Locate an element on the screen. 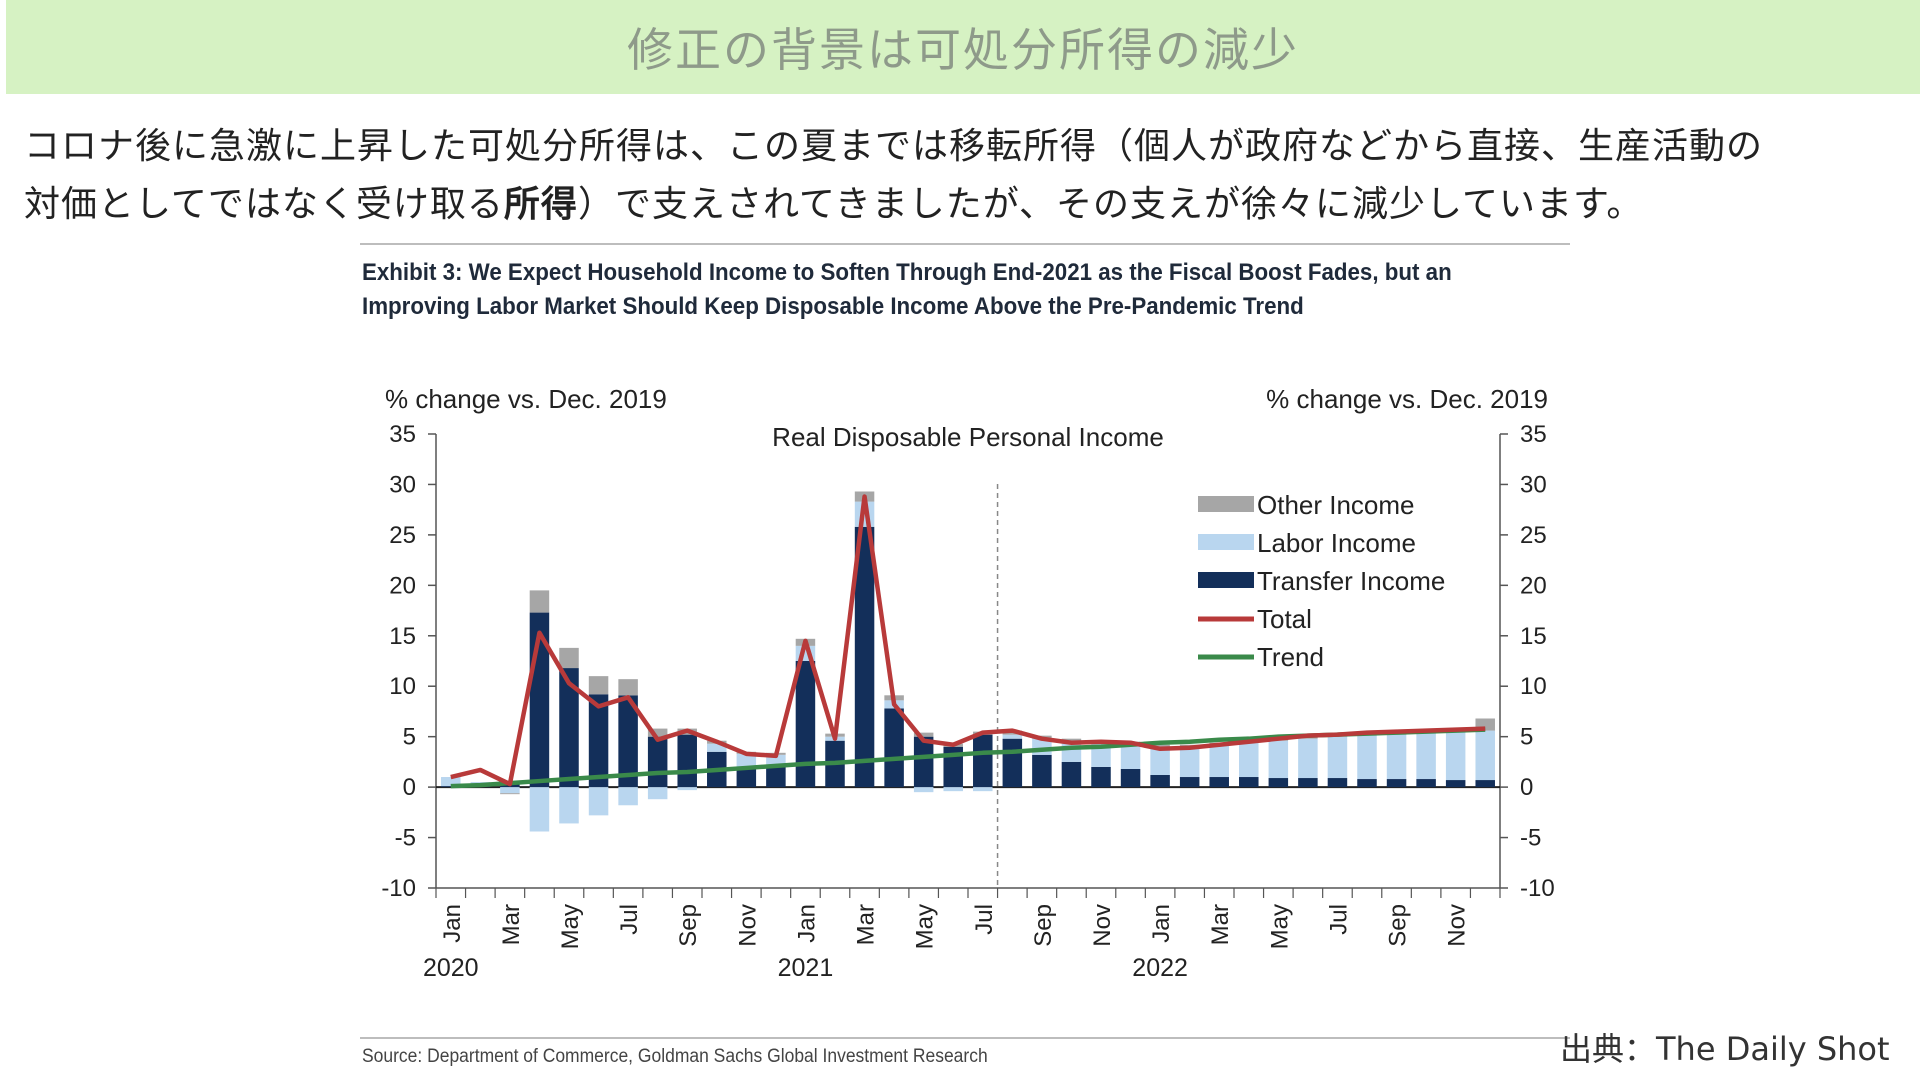  y-tick-label-right: -10 is located at coordinates (1537, 888).